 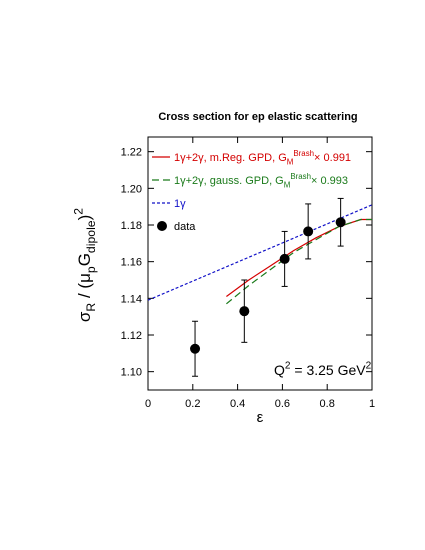 I want to click on text-part: 1γ+2γ, gauss. GPD, G, so click(x=229, y=181).